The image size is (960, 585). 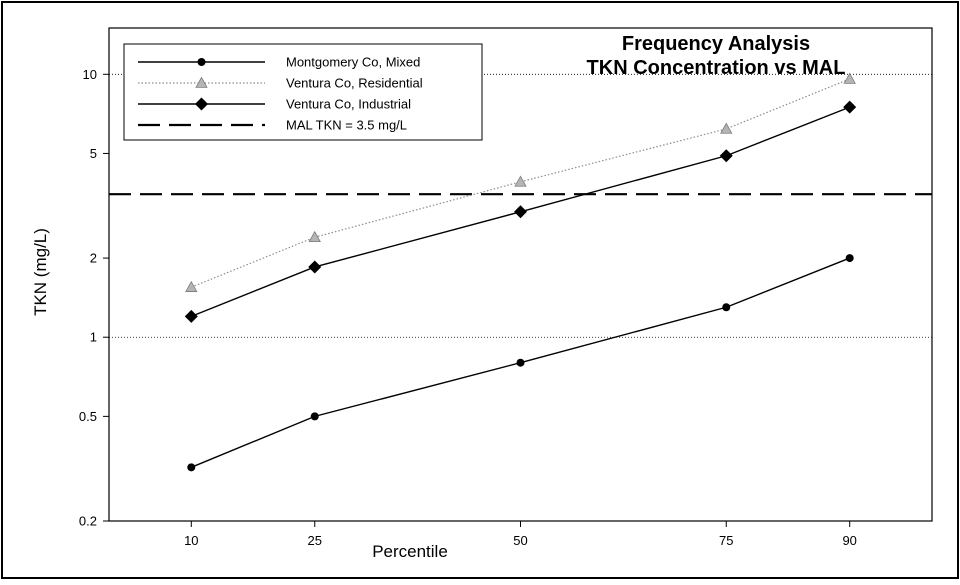 What do you see at coordinates (201, 104) in the screenshot?
I see `legend-swatch-marker-ventura-co-industrial` at bounding box center [201, 104].